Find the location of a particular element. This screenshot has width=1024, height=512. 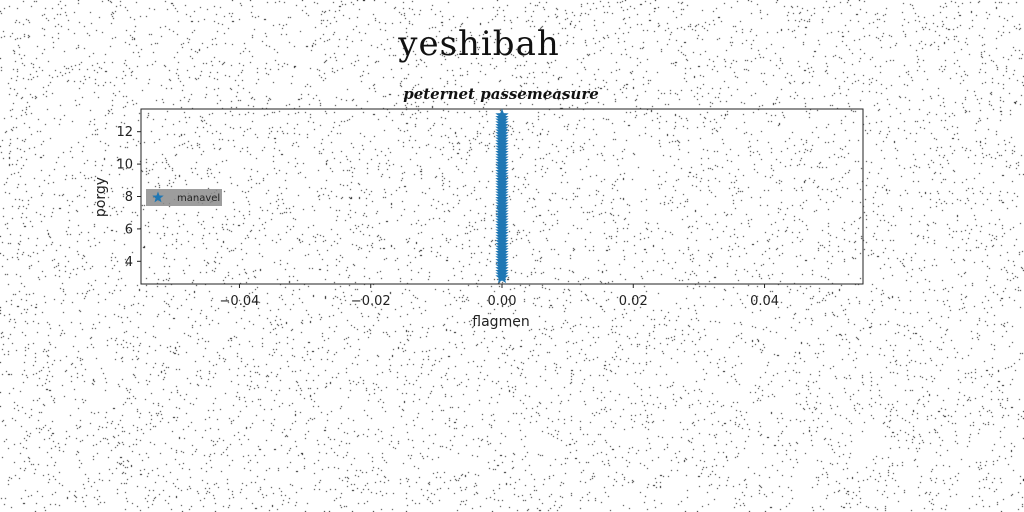

x-tick-label: 0.00 is located at coordinates (502, 301).